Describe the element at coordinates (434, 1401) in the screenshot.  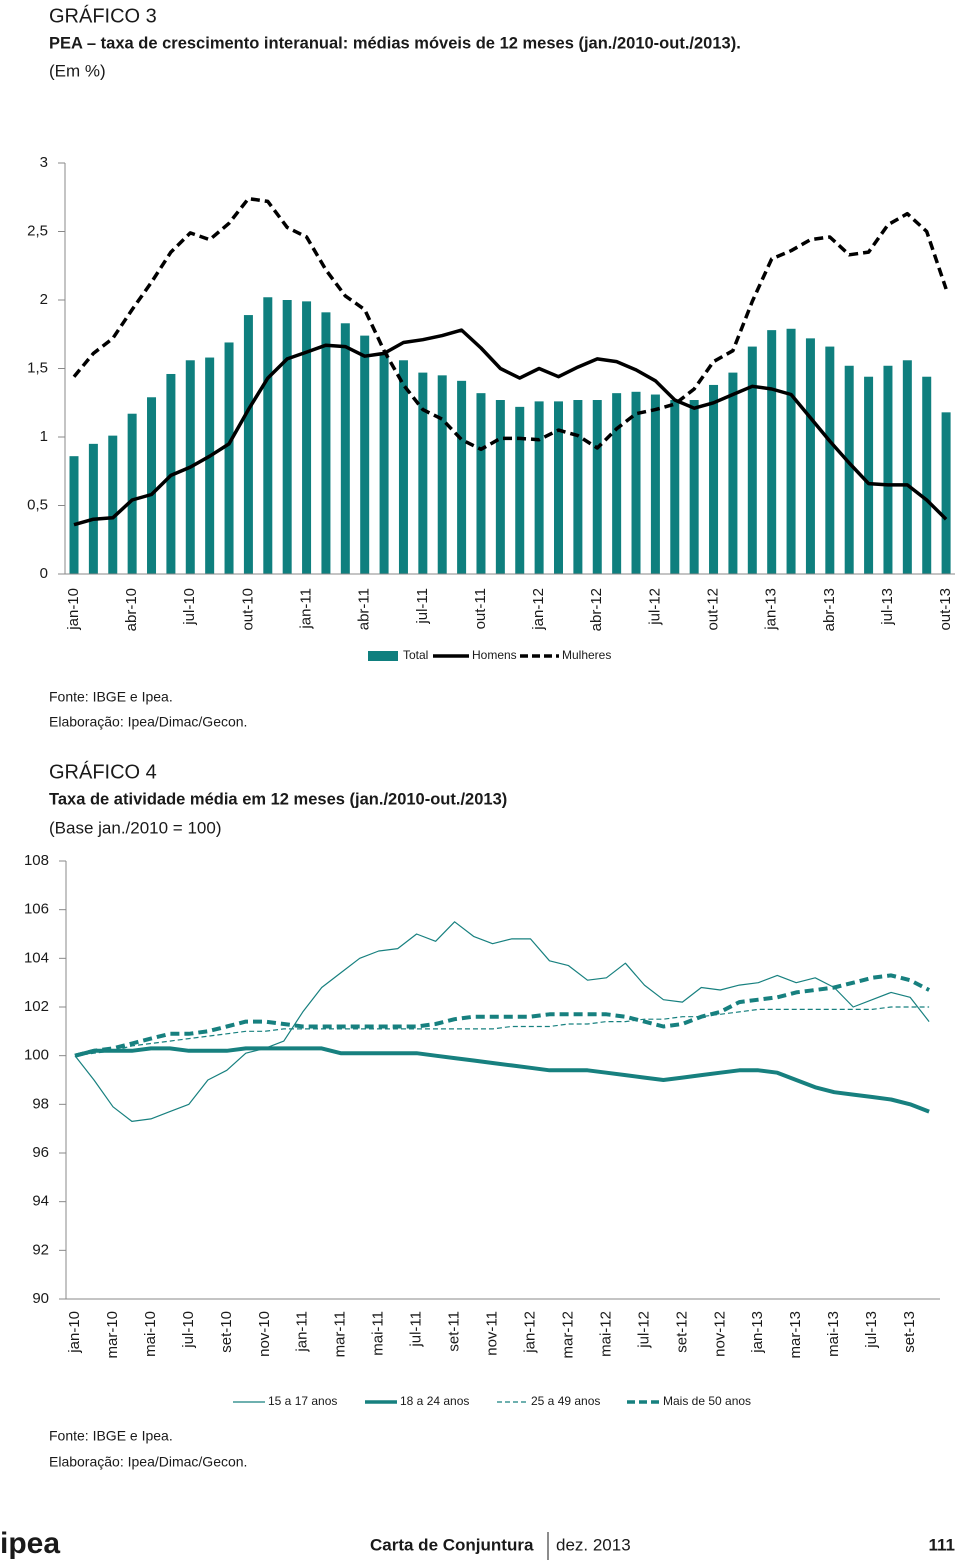
I see `legend-label: 18 a 24 anos` at that location.